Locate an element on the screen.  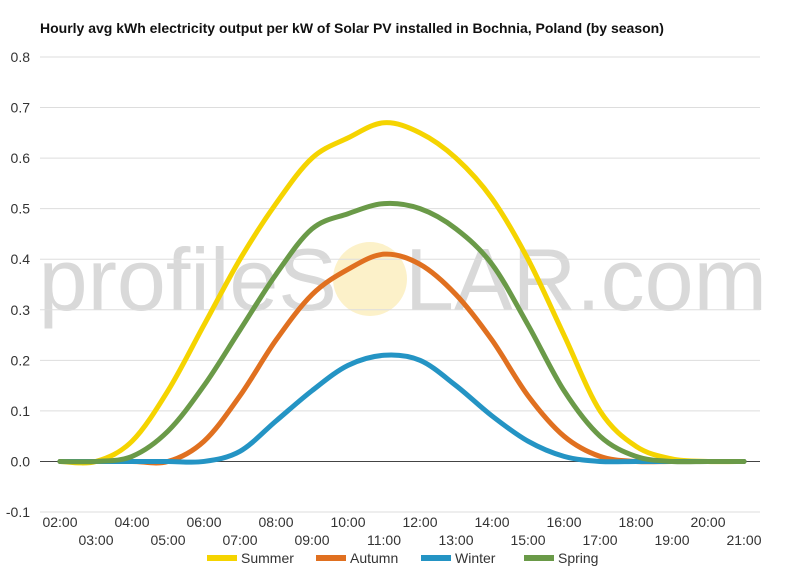
x-tick-label: 17:00 is located at coordinates (599, 540).